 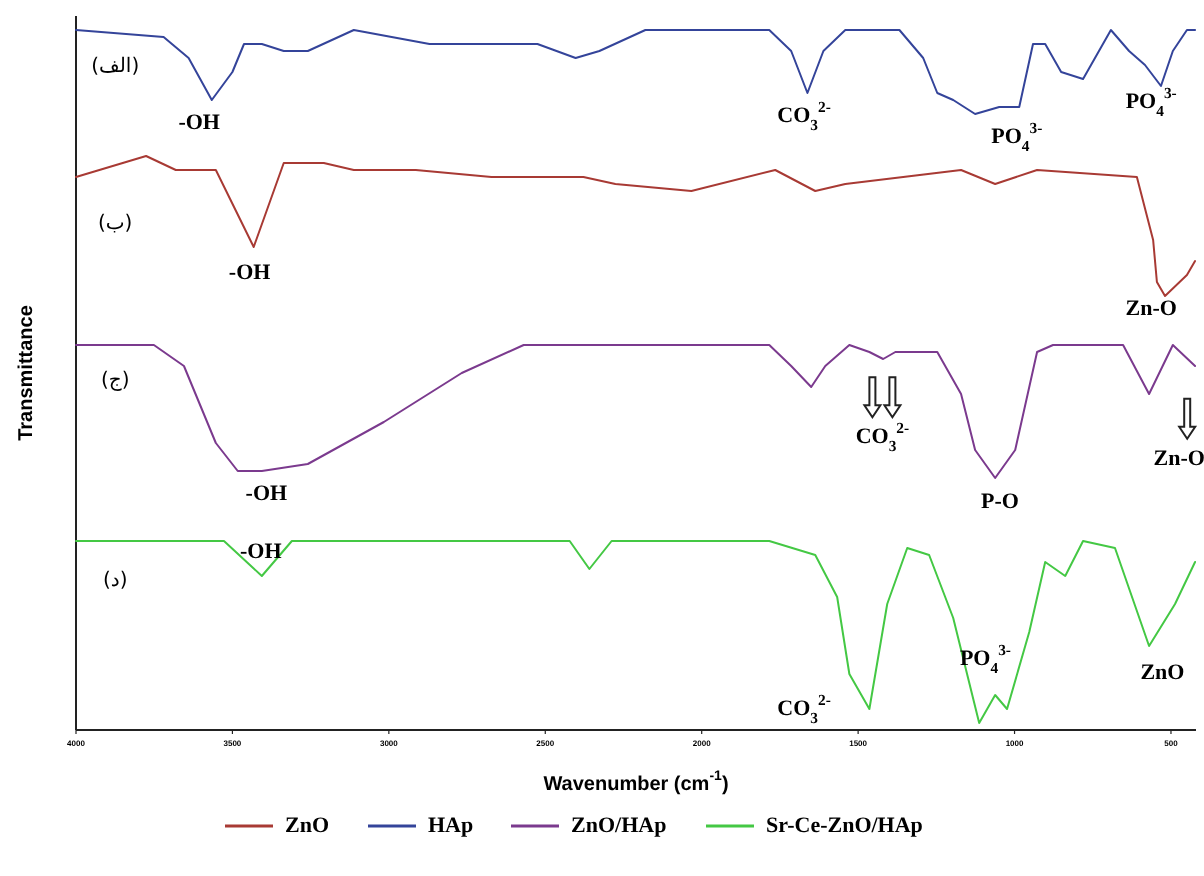 I want to click on legend-item: ZnO/HAp, so click(x=589, y=826).